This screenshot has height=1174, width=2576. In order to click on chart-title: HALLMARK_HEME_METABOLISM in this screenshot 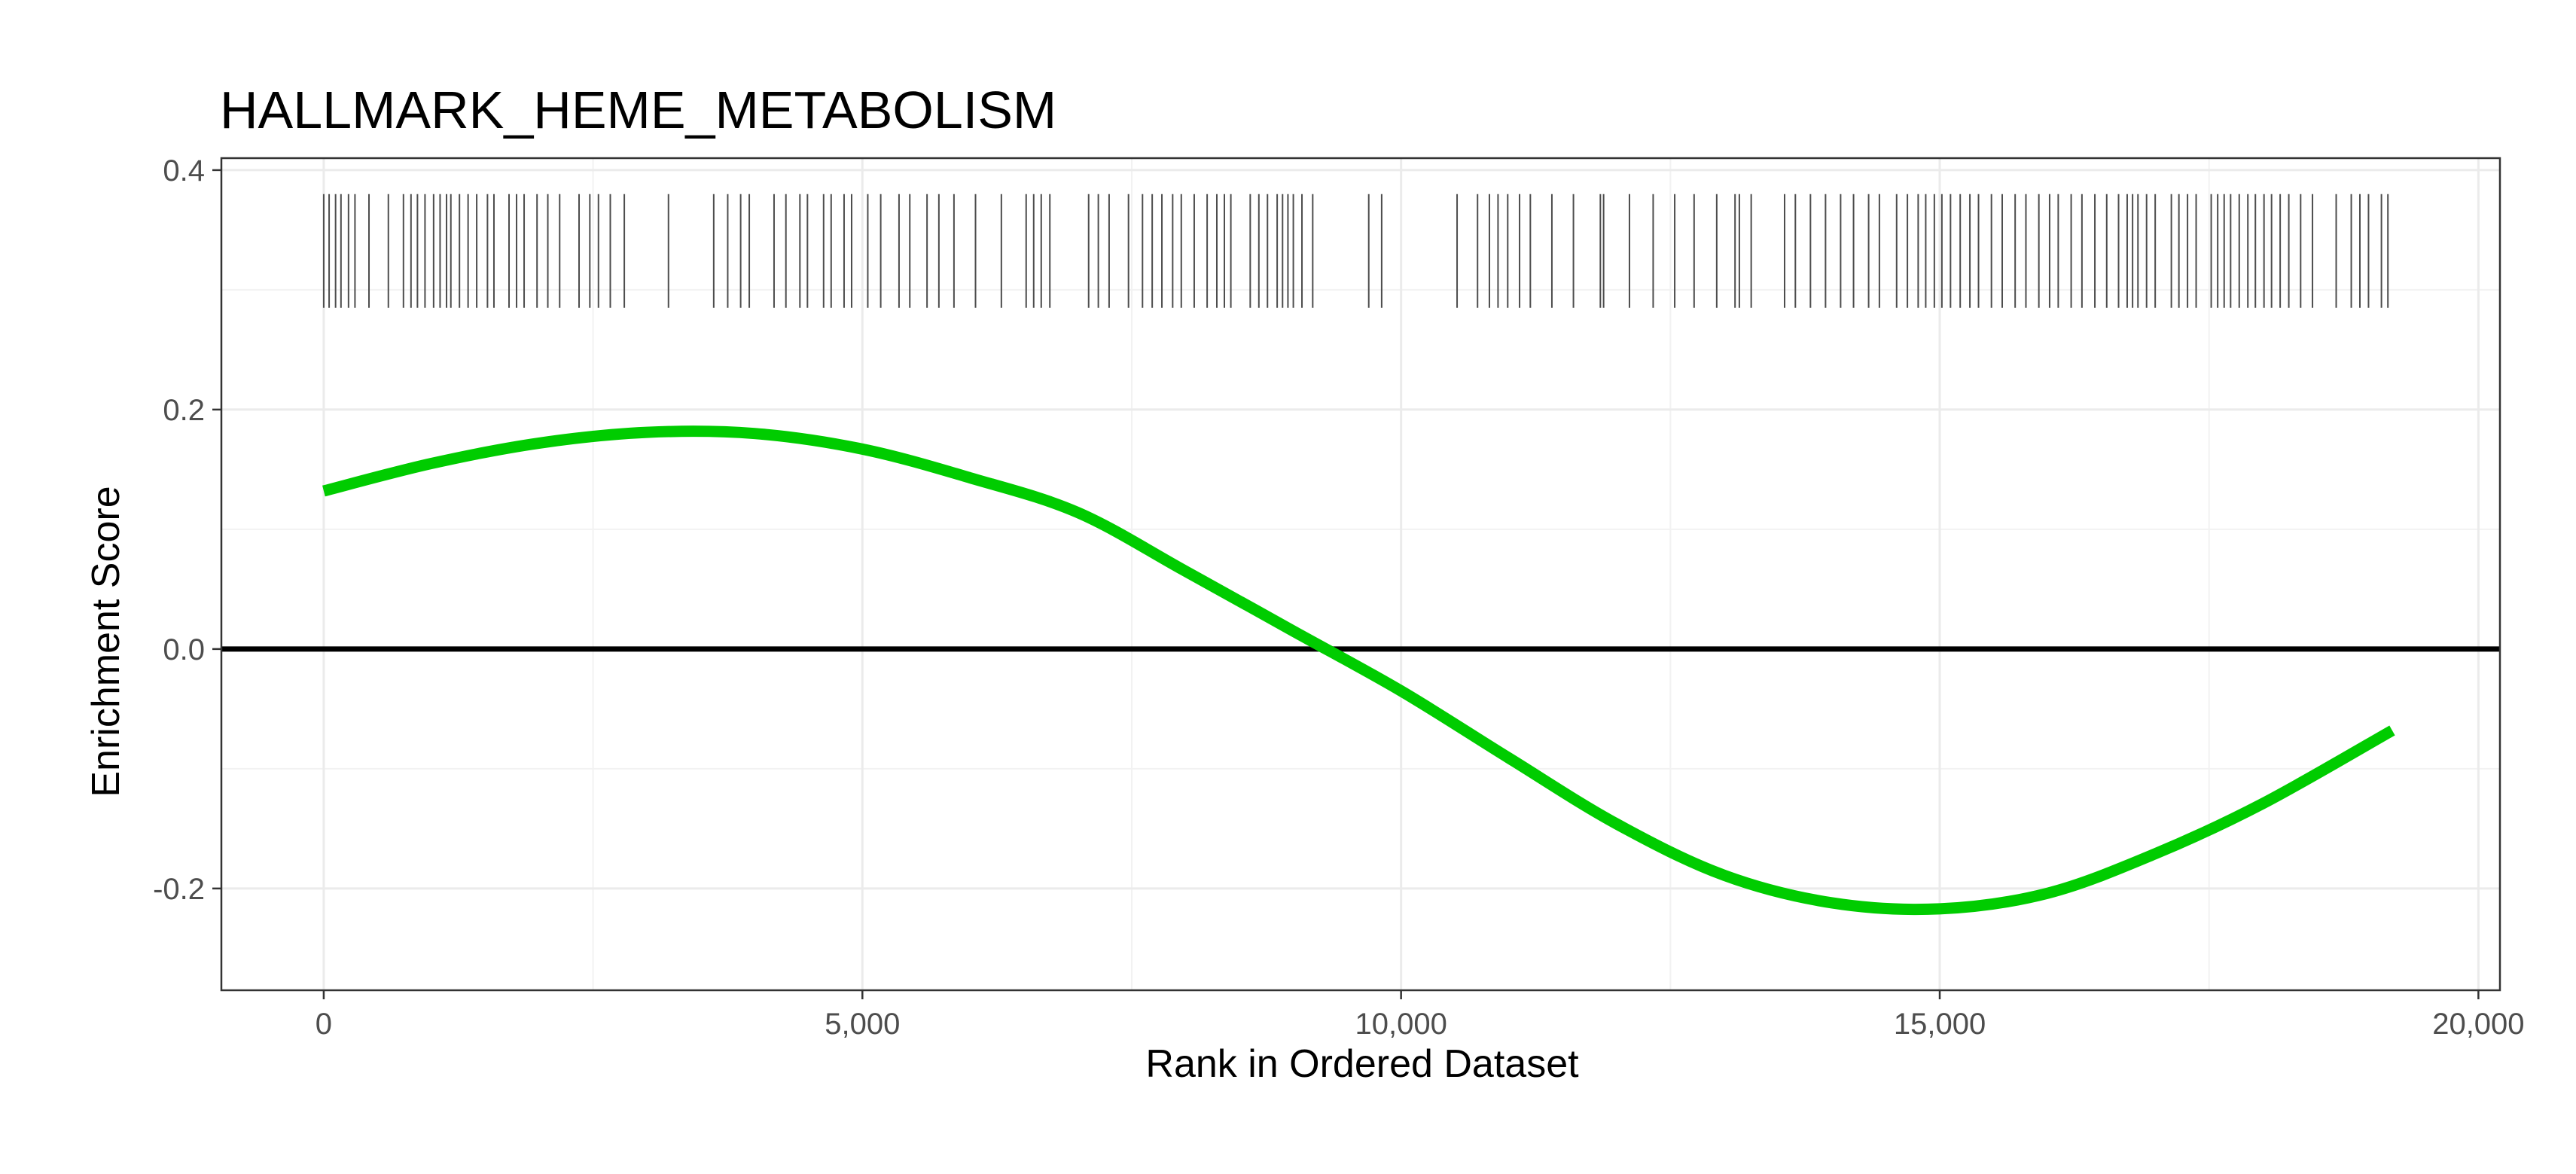, I will do `click(638, 110)`.